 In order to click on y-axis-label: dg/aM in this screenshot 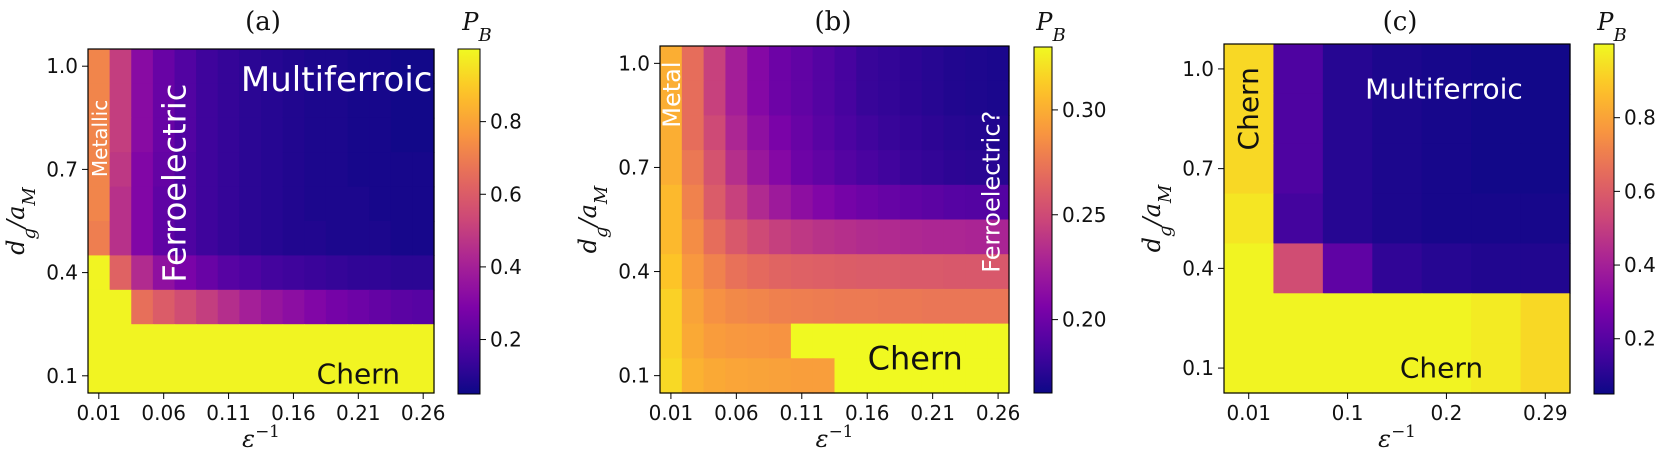, I will do `click(593, 219)`.